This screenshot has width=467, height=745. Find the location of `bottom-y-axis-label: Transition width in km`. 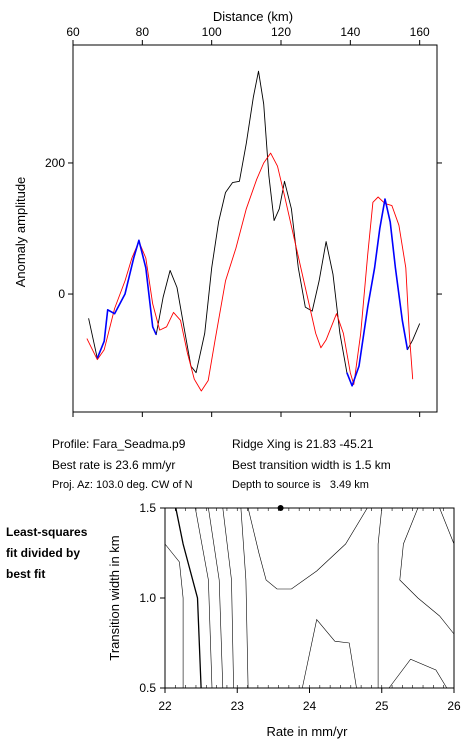

bottom-y-axis-label: Transition width in km is located at coordinates (114, 597).